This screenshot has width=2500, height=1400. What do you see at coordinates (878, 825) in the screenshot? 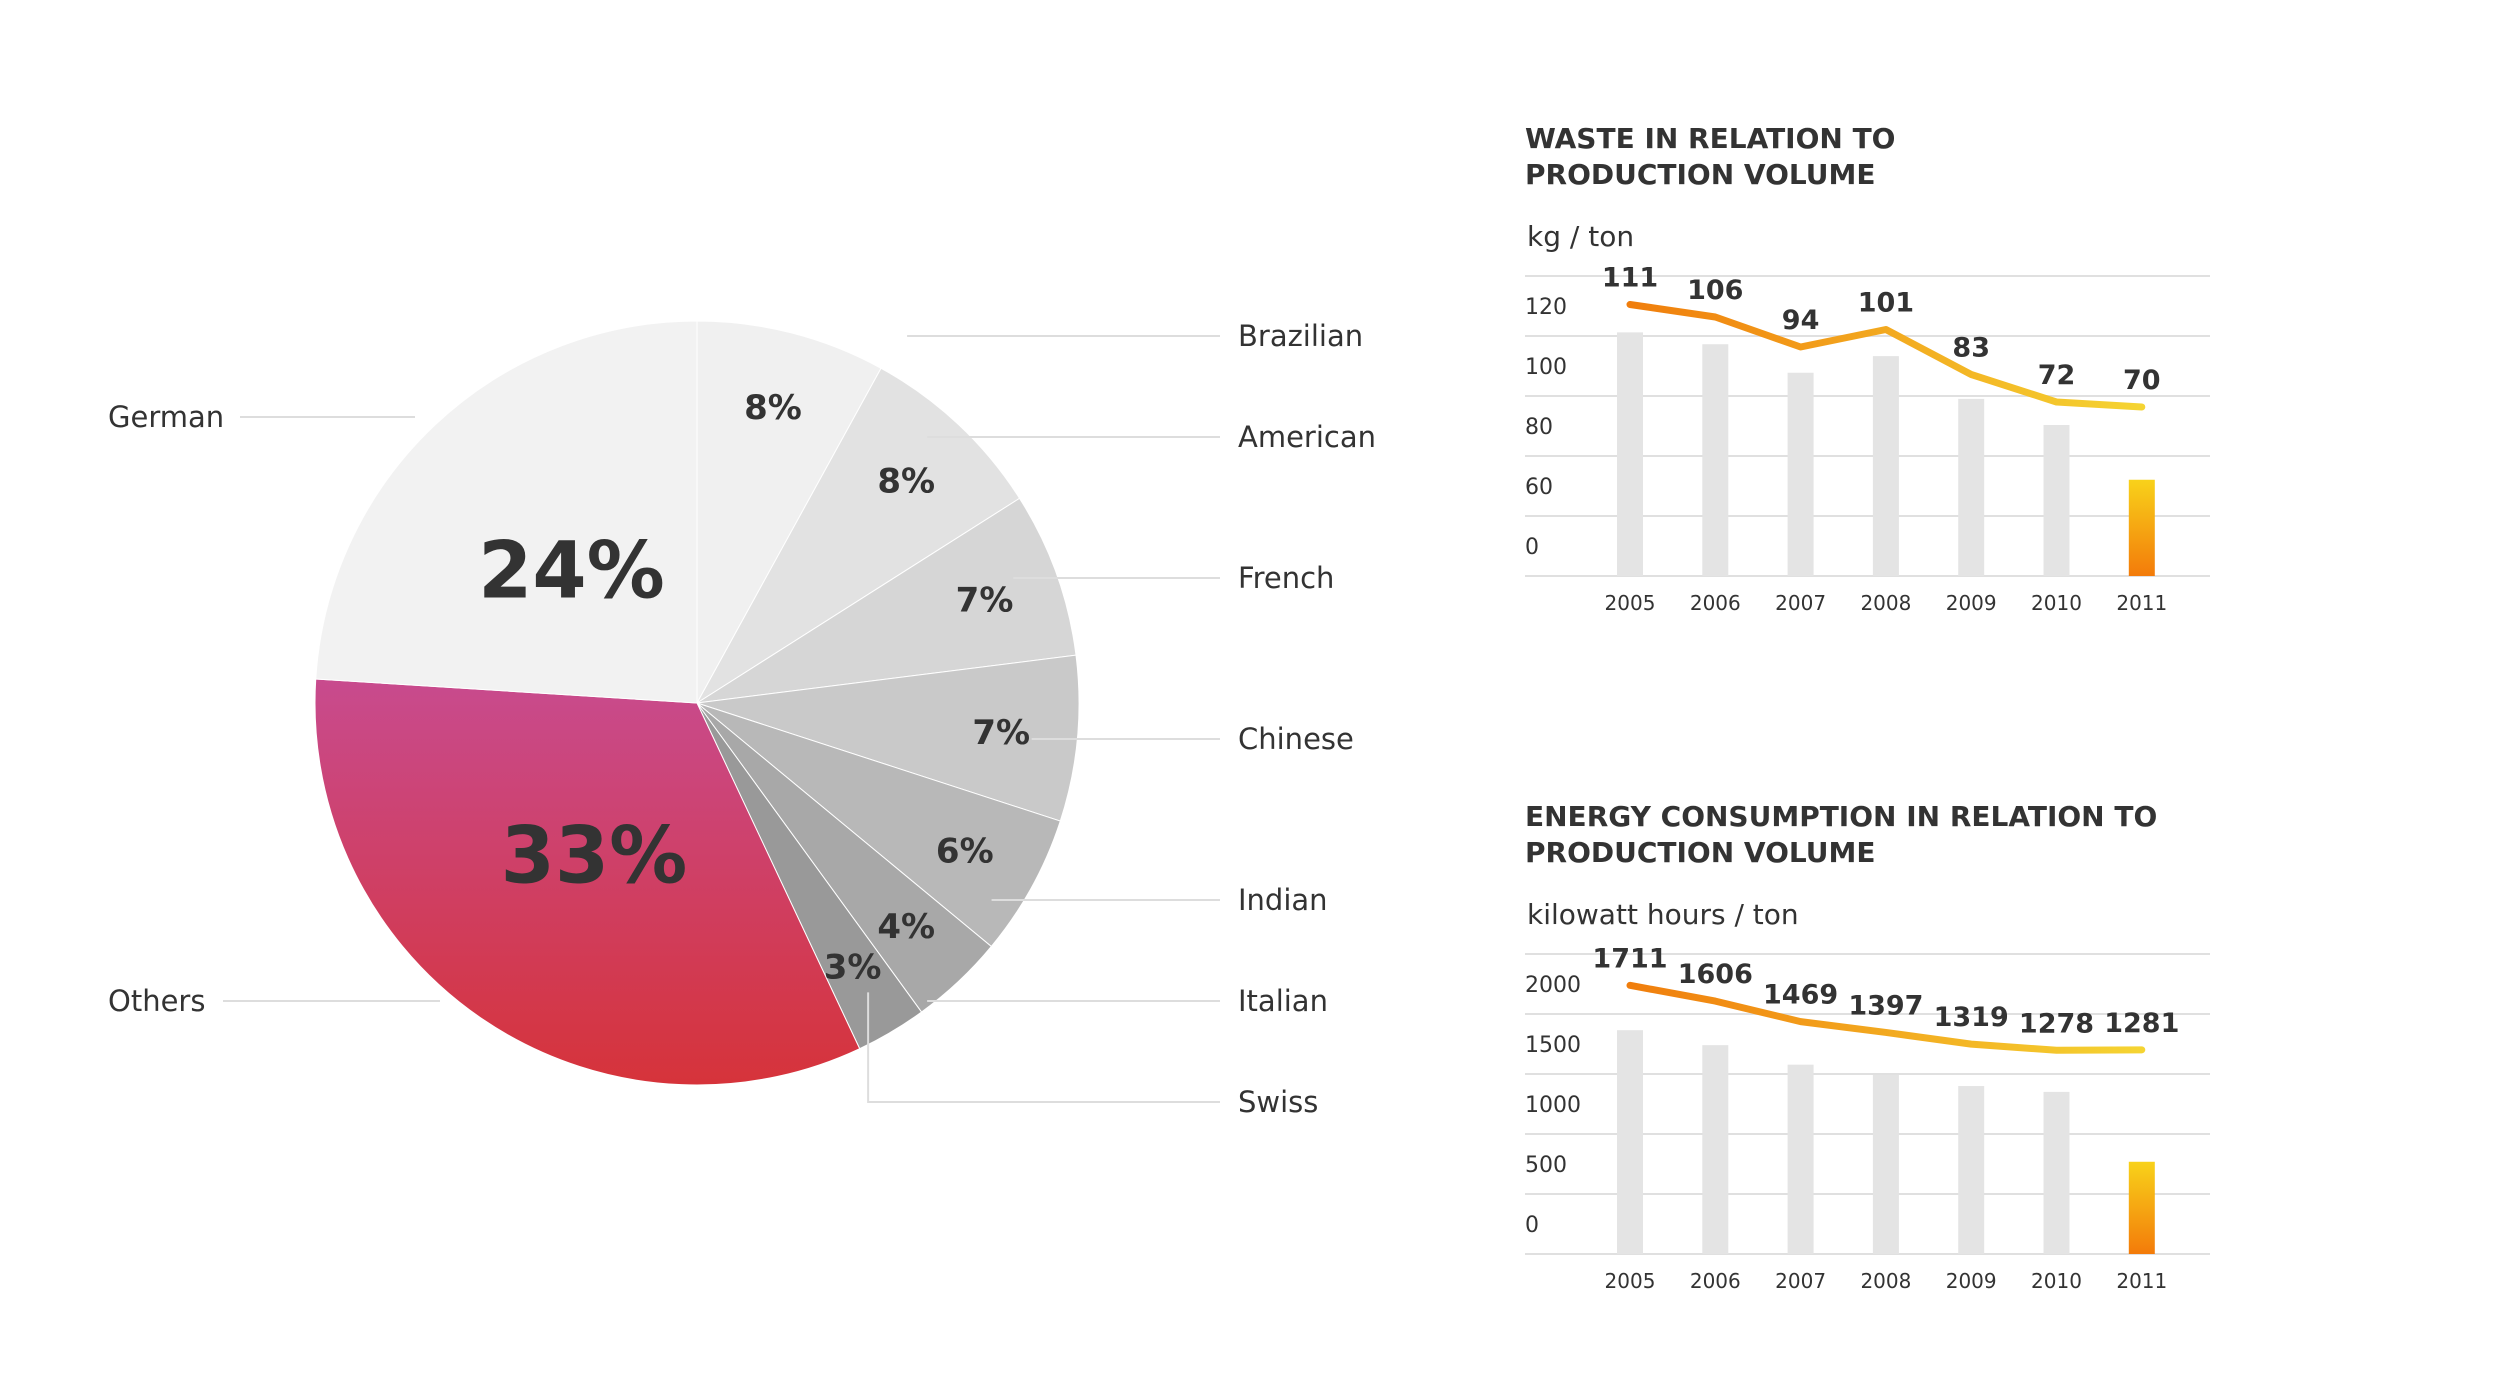
I see `pie-slice-indian` at bounding box center [878, 825].